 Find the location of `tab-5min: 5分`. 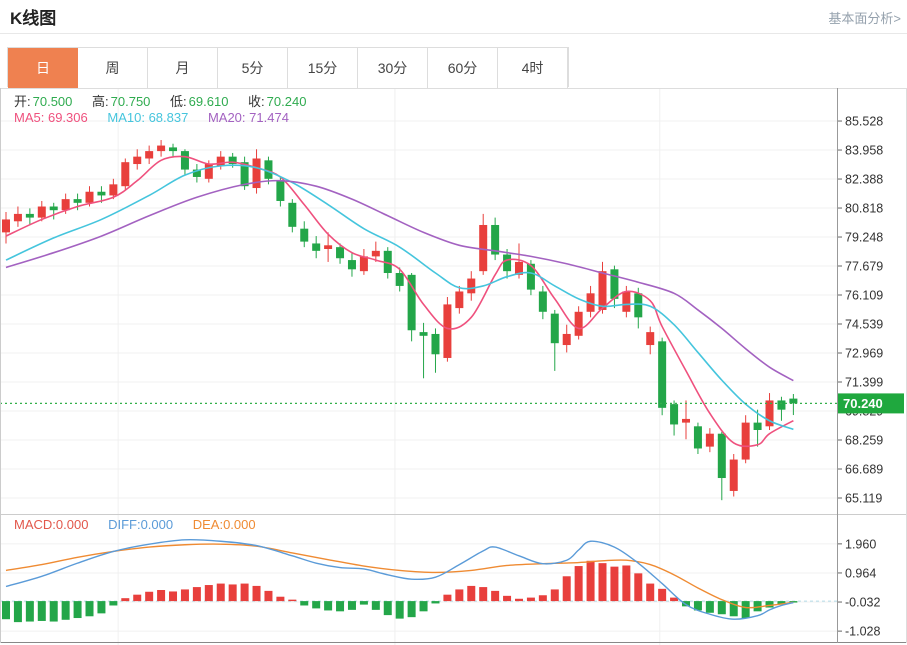

tab-5min: 5分 is located at coordinates (253, 68).